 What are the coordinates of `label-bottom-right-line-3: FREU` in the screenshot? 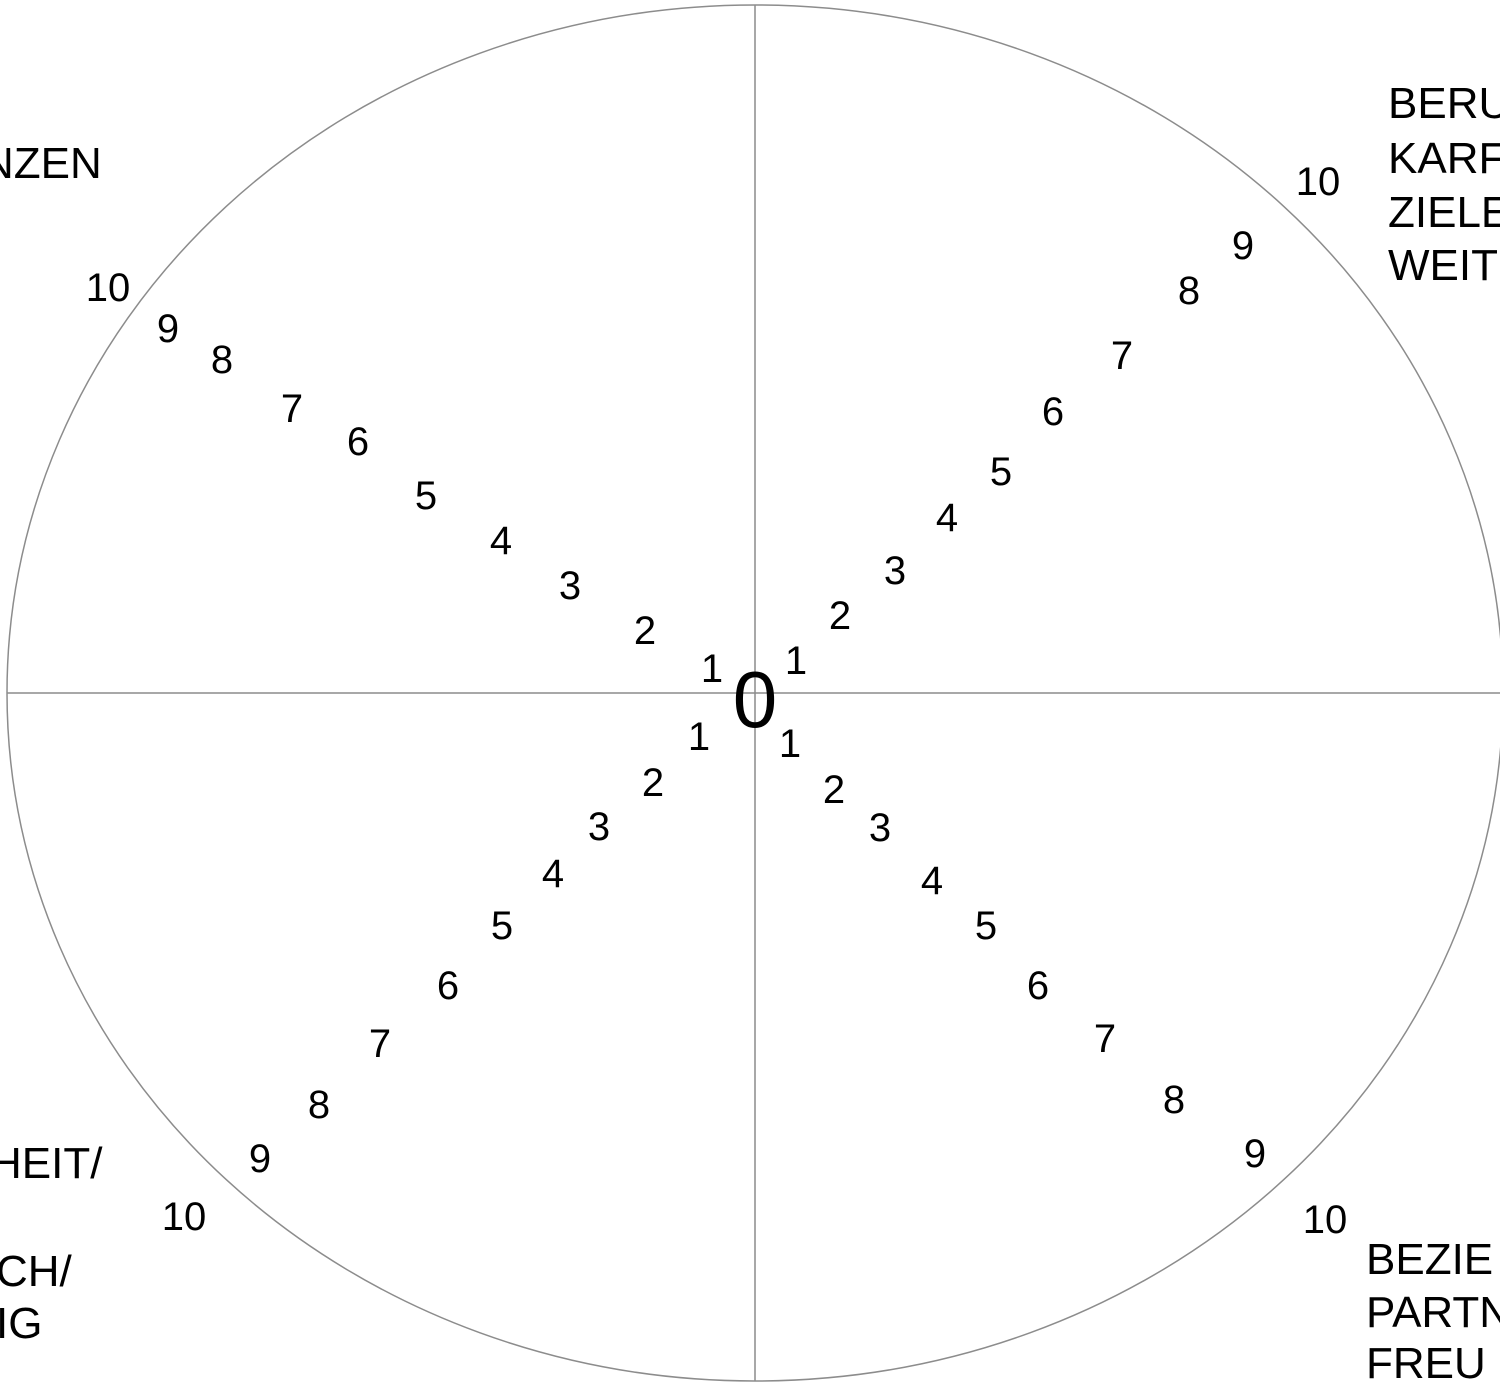 It's located at (1426, 1361).